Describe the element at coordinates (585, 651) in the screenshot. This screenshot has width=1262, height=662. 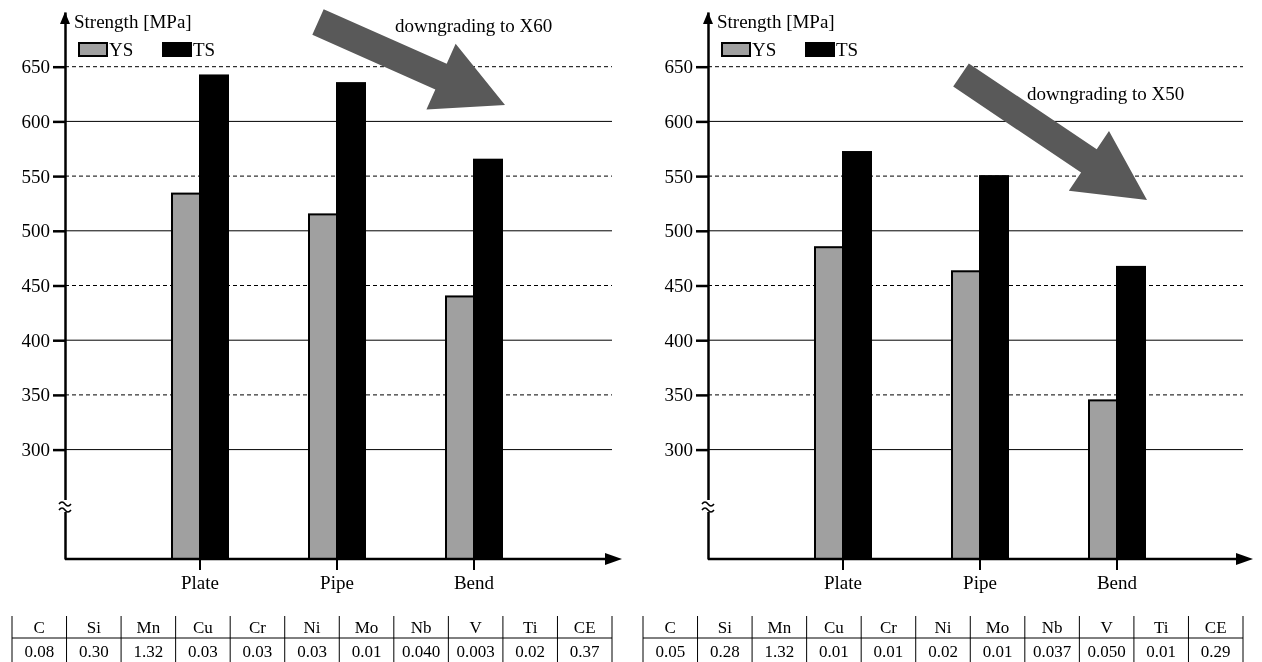
I see `text: 0.37` at that location.